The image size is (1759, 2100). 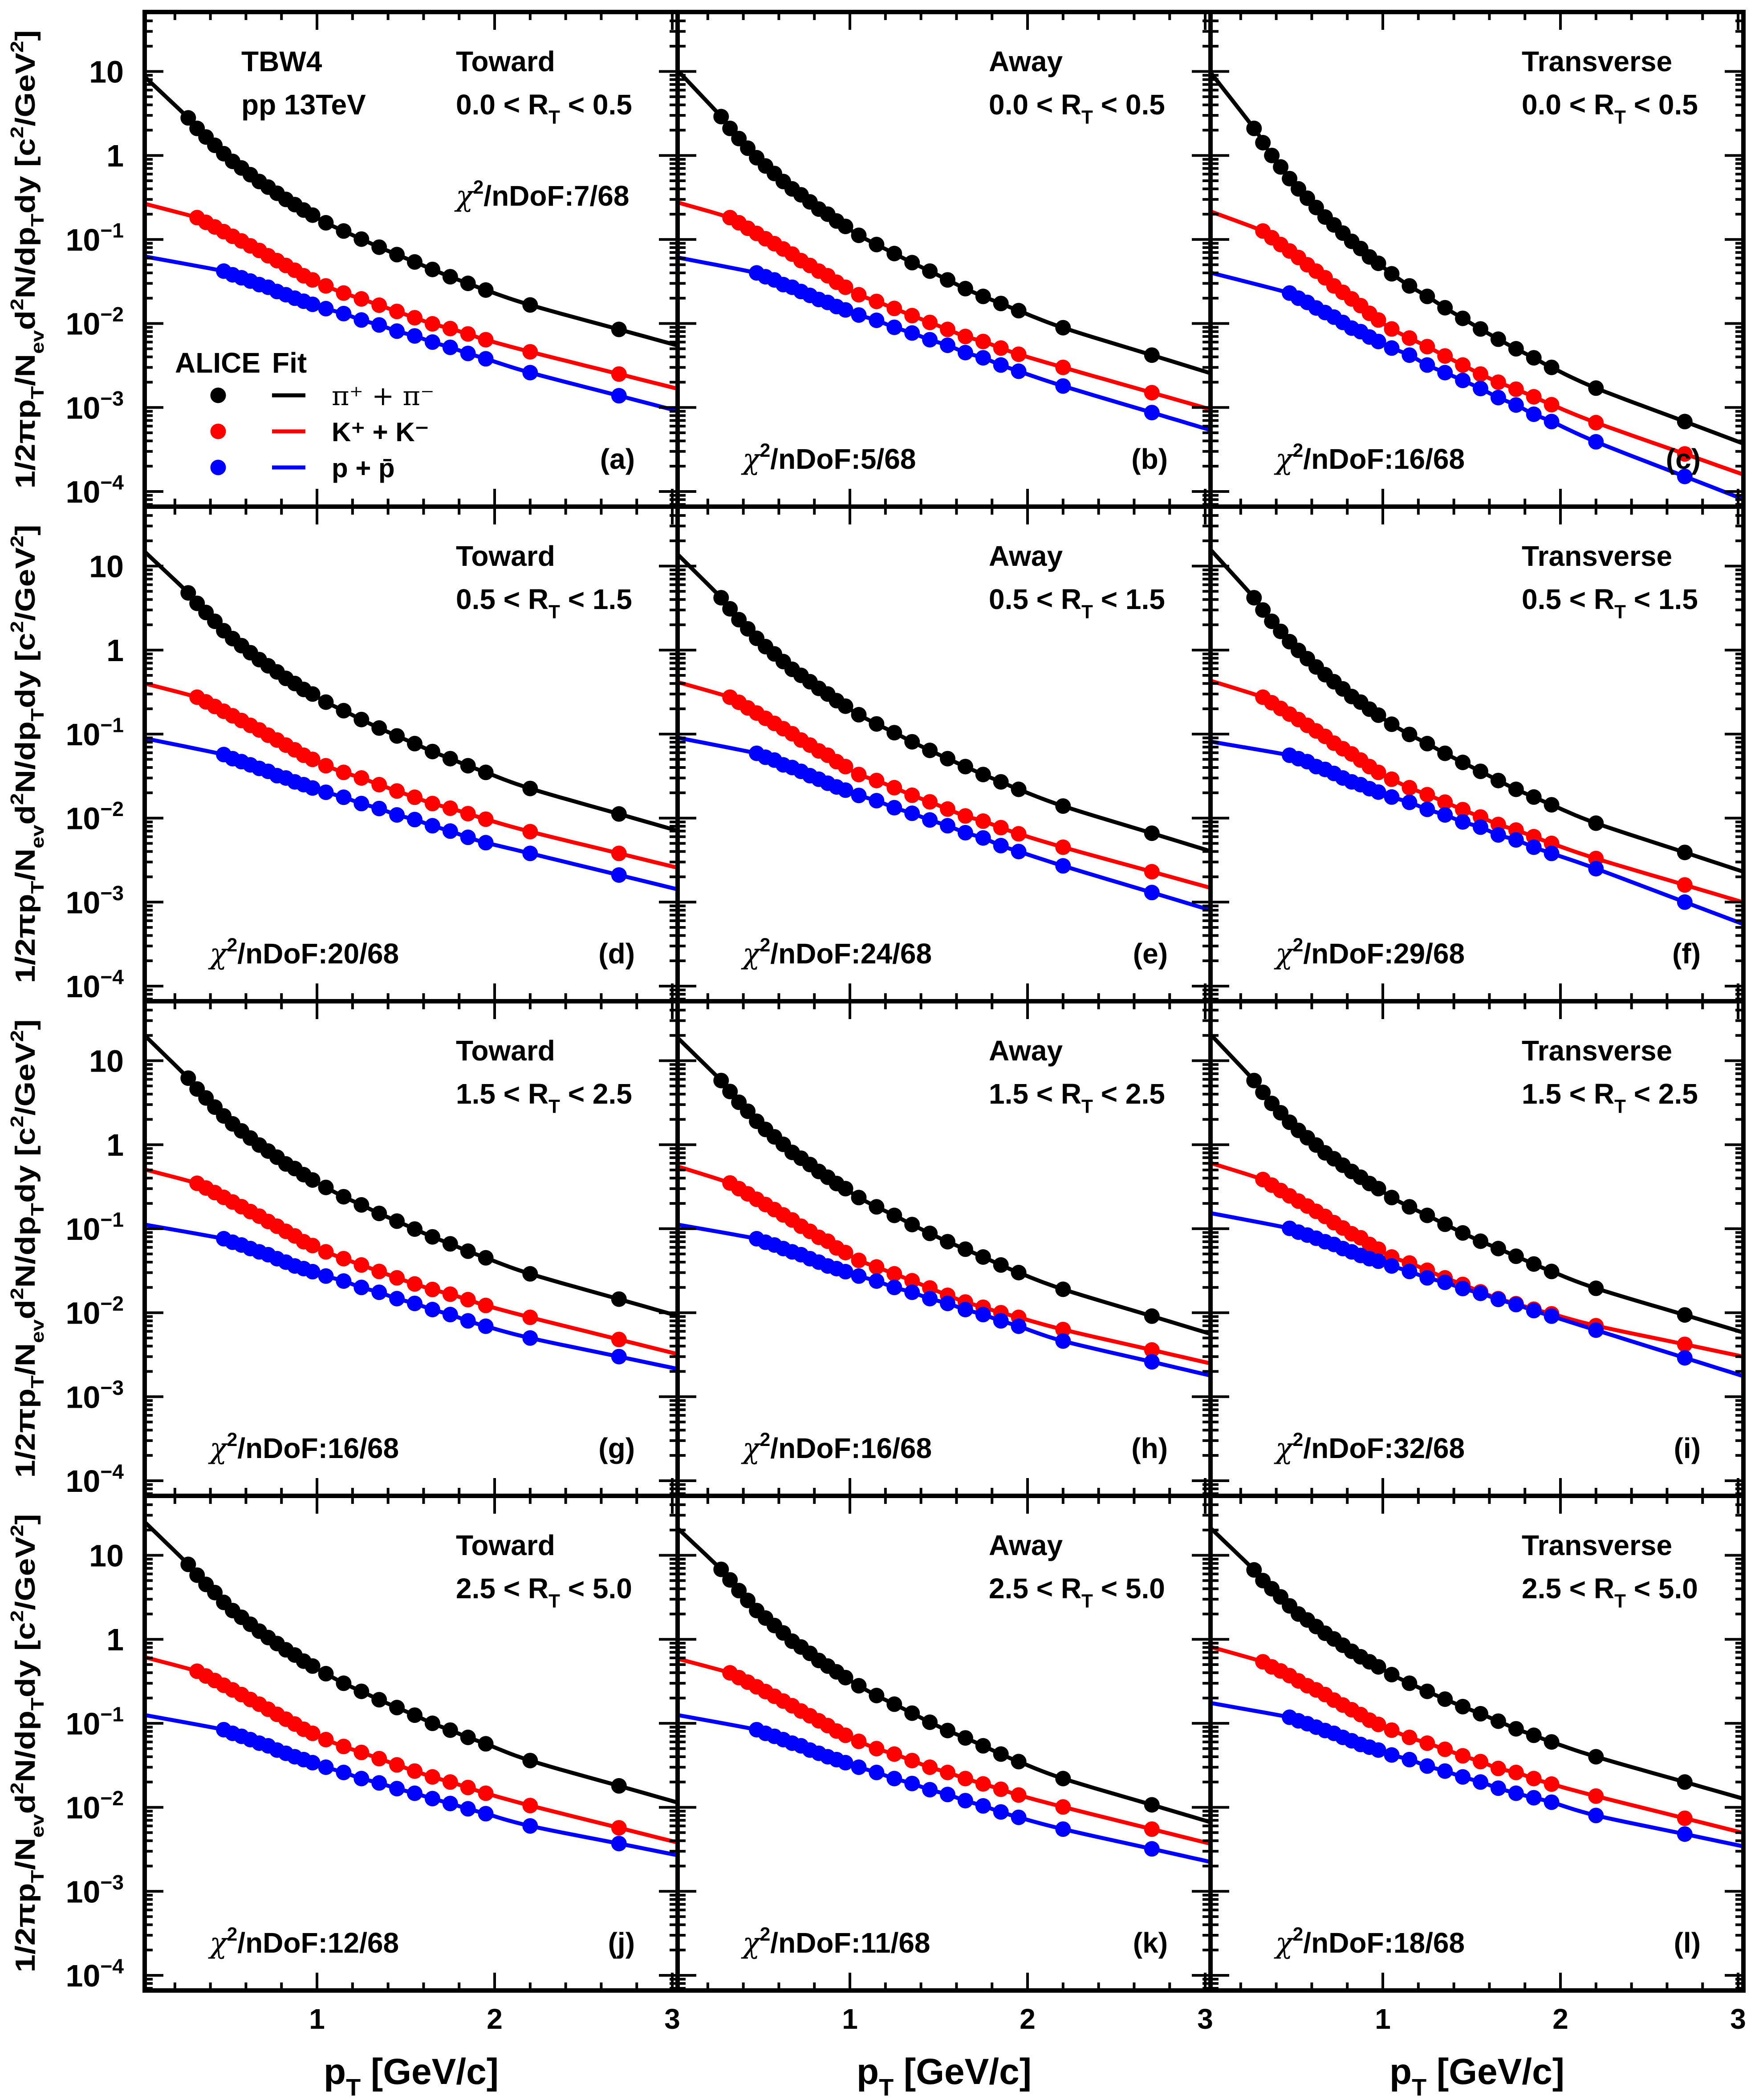 What do you see at coordinates (95, 732) in the screenshot?
I see `y-tick-label: 10⁻¹` at bounding box center [95, 732].